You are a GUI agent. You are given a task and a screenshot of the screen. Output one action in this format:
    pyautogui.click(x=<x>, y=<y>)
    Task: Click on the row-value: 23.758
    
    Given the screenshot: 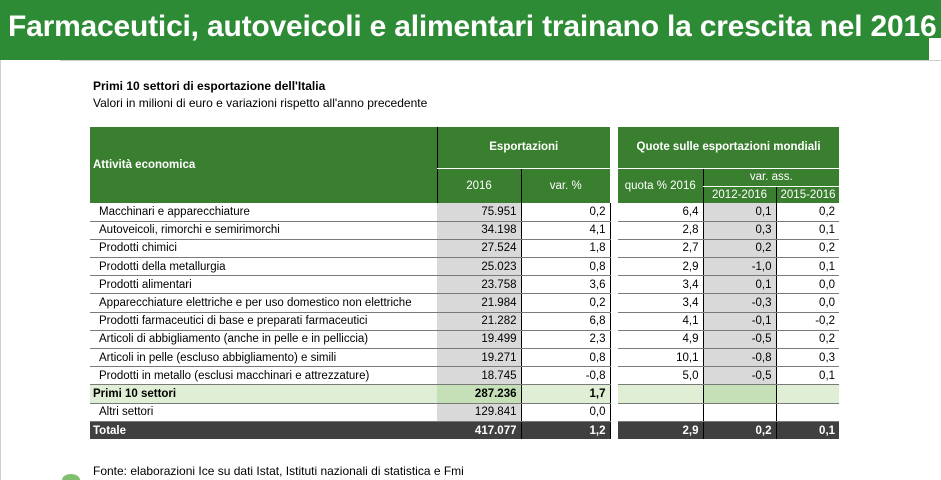 What is the action you would take?
    pyautogui.click(x=479, y=285)
    